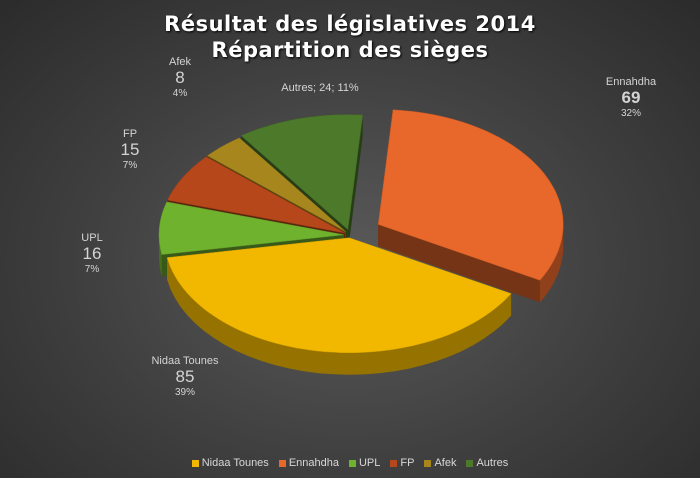 This screenshot has height=478, width=700. What do you see at coordinates (313, 463) in the screenshot?
I see `legend-label: Ennahdha` at bounding box center [313, 463].